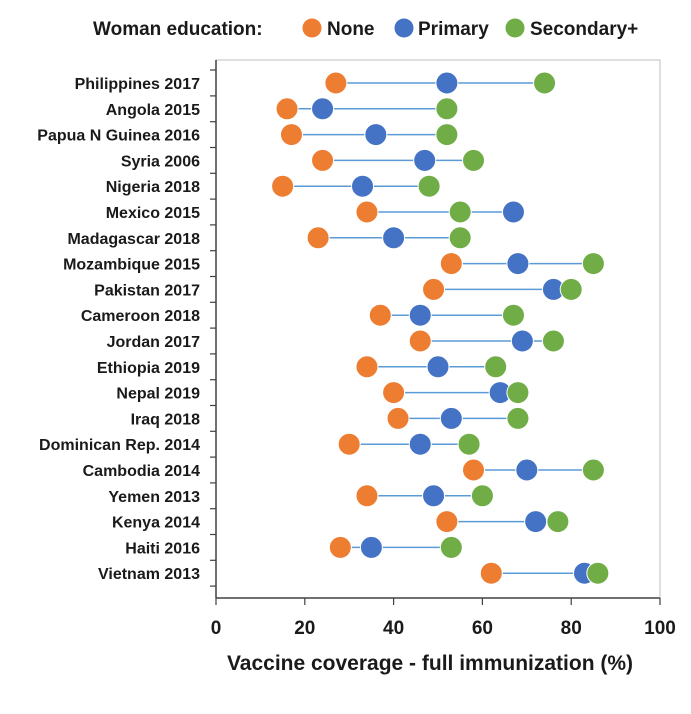 This screenshot has height=714, width=691. I want to click on category-label: Jordan 2017, so click(153, 342).